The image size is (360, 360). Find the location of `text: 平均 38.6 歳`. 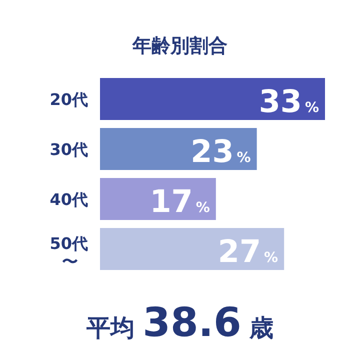

text: 平均 38.6 歳 is located at coordinates (180, 323).